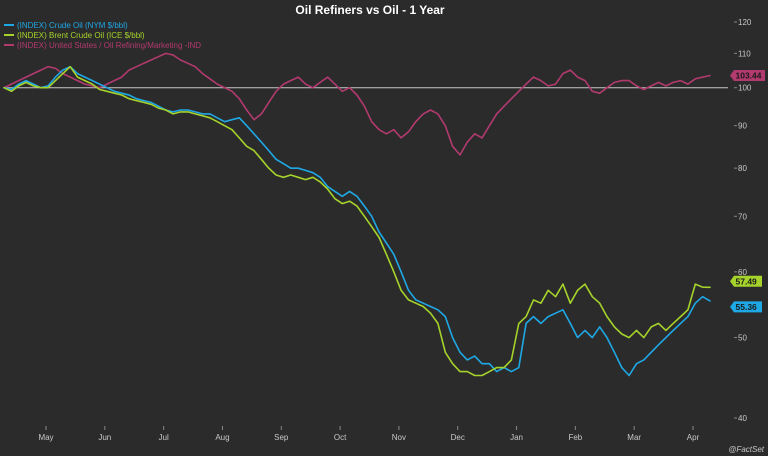 The height and width of the screenshot is (456, 768). I want to click on y-tick-label: 100, so click(745, 88).